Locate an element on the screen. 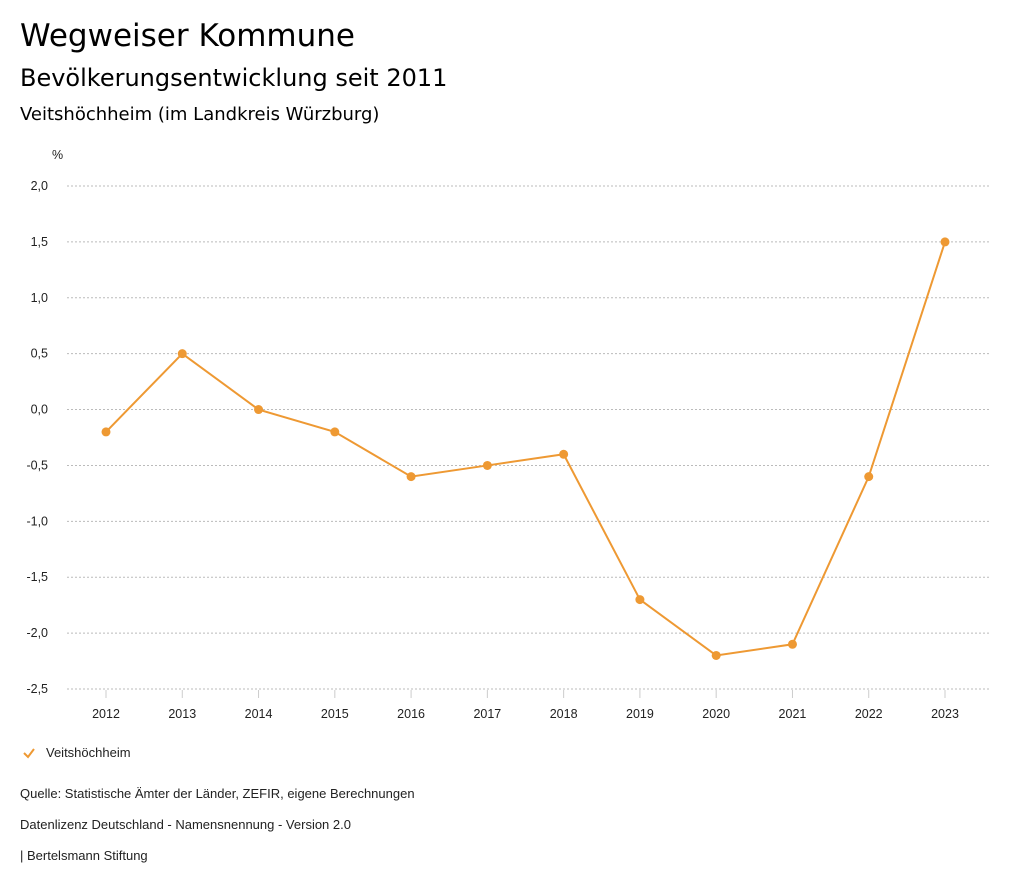 The image size is (1024, 888). x-tick-label: 2017 is located at coordinates (487, 714).